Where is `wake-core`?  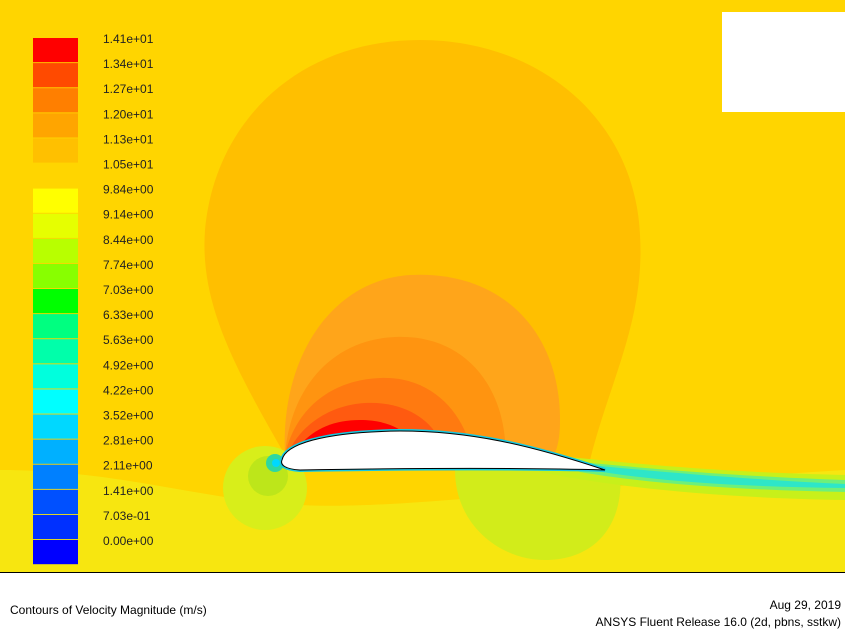 wake-core is located at coordinates (712, 476).